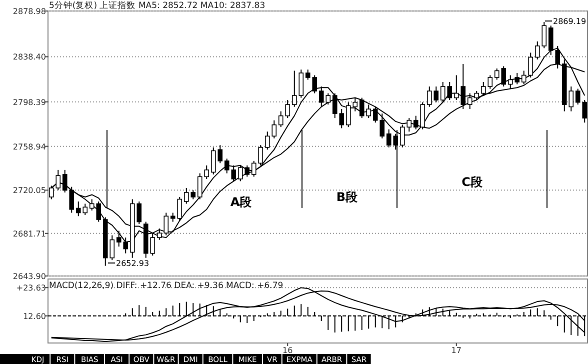 Image resolution: width=588 pixels, height=364 pixels. Describe the element at coordinates (29, 11) in the screenshot. I see `y-tick-label: 2878.98` at that location.